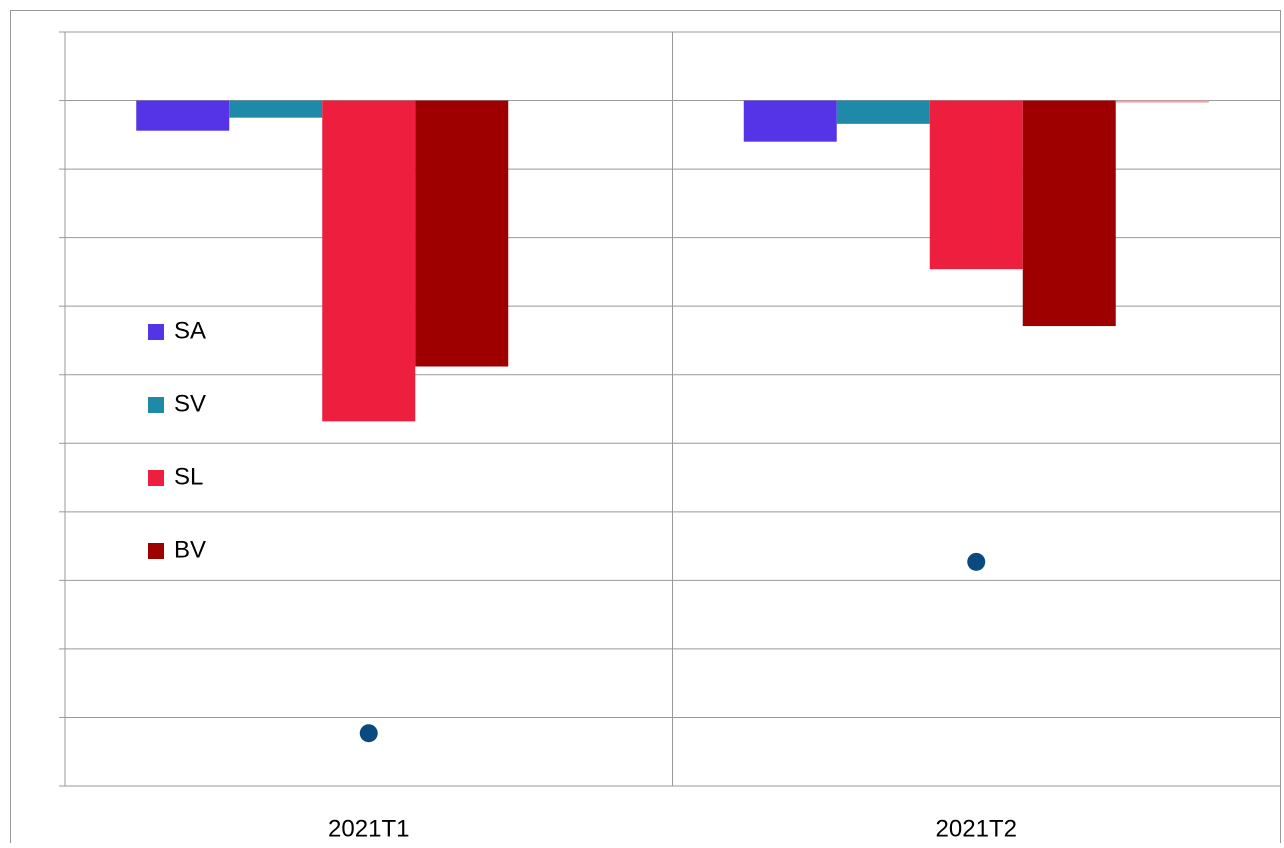  I want to click on legend-label: SA, so click(190, 330).